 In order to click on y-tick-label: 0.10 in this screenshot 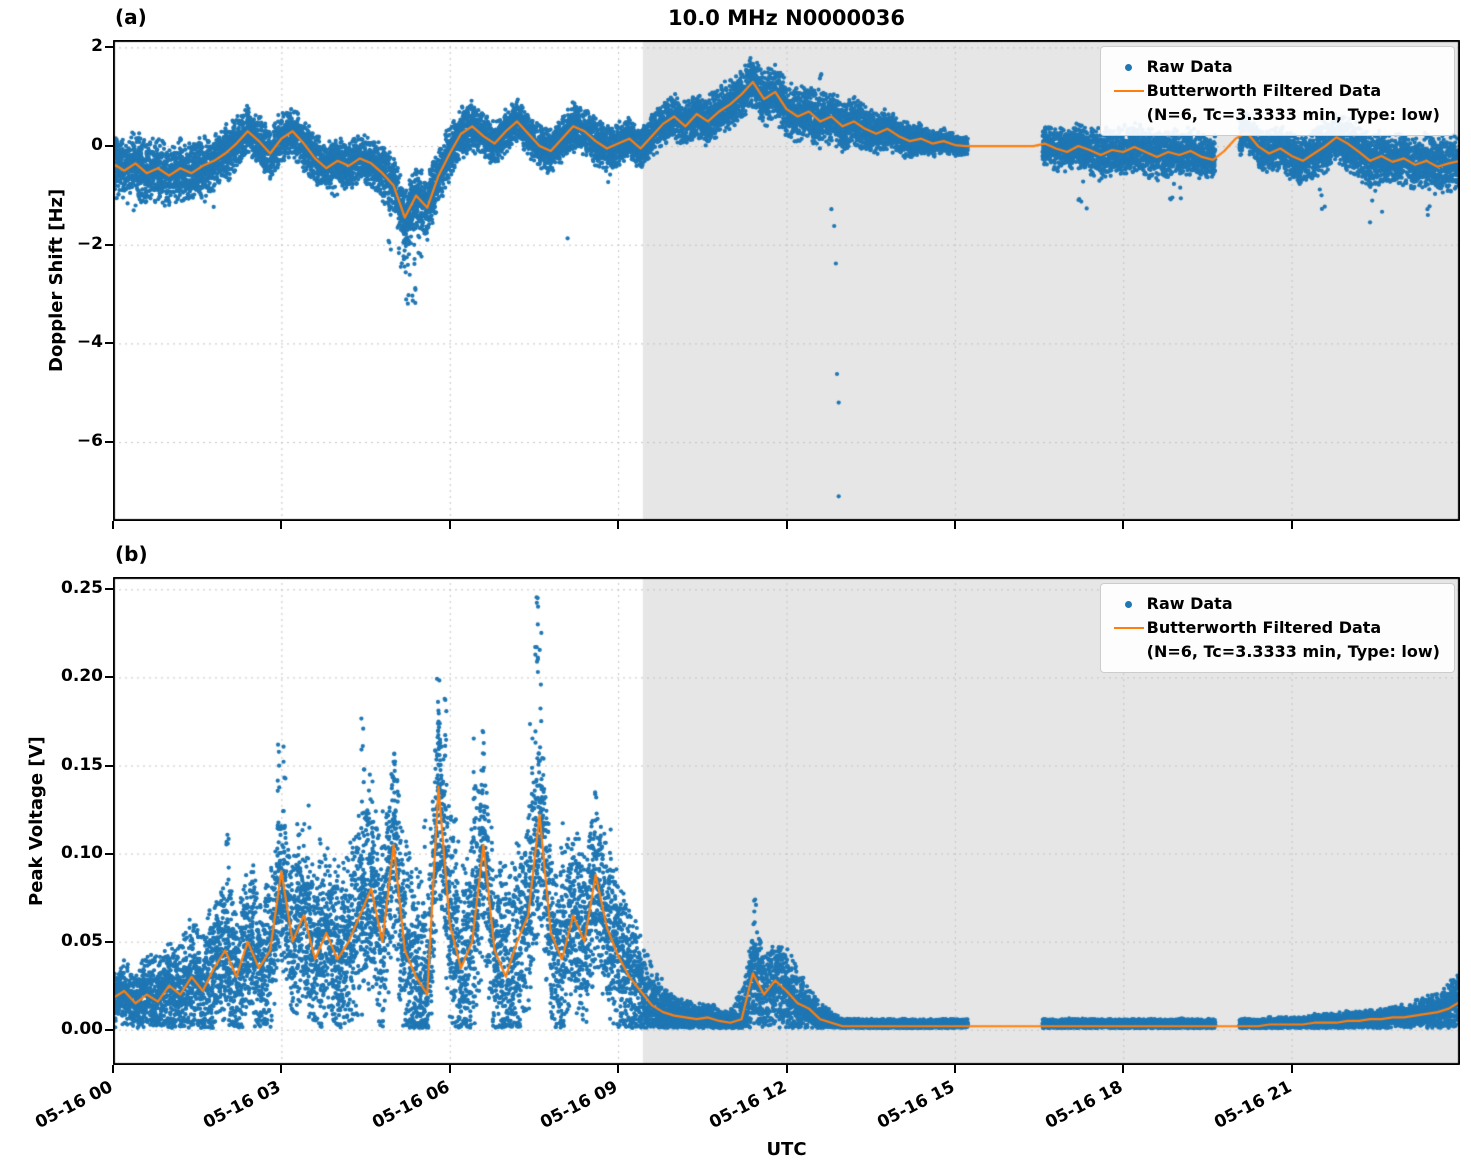, I will do `click(82, 852)`.